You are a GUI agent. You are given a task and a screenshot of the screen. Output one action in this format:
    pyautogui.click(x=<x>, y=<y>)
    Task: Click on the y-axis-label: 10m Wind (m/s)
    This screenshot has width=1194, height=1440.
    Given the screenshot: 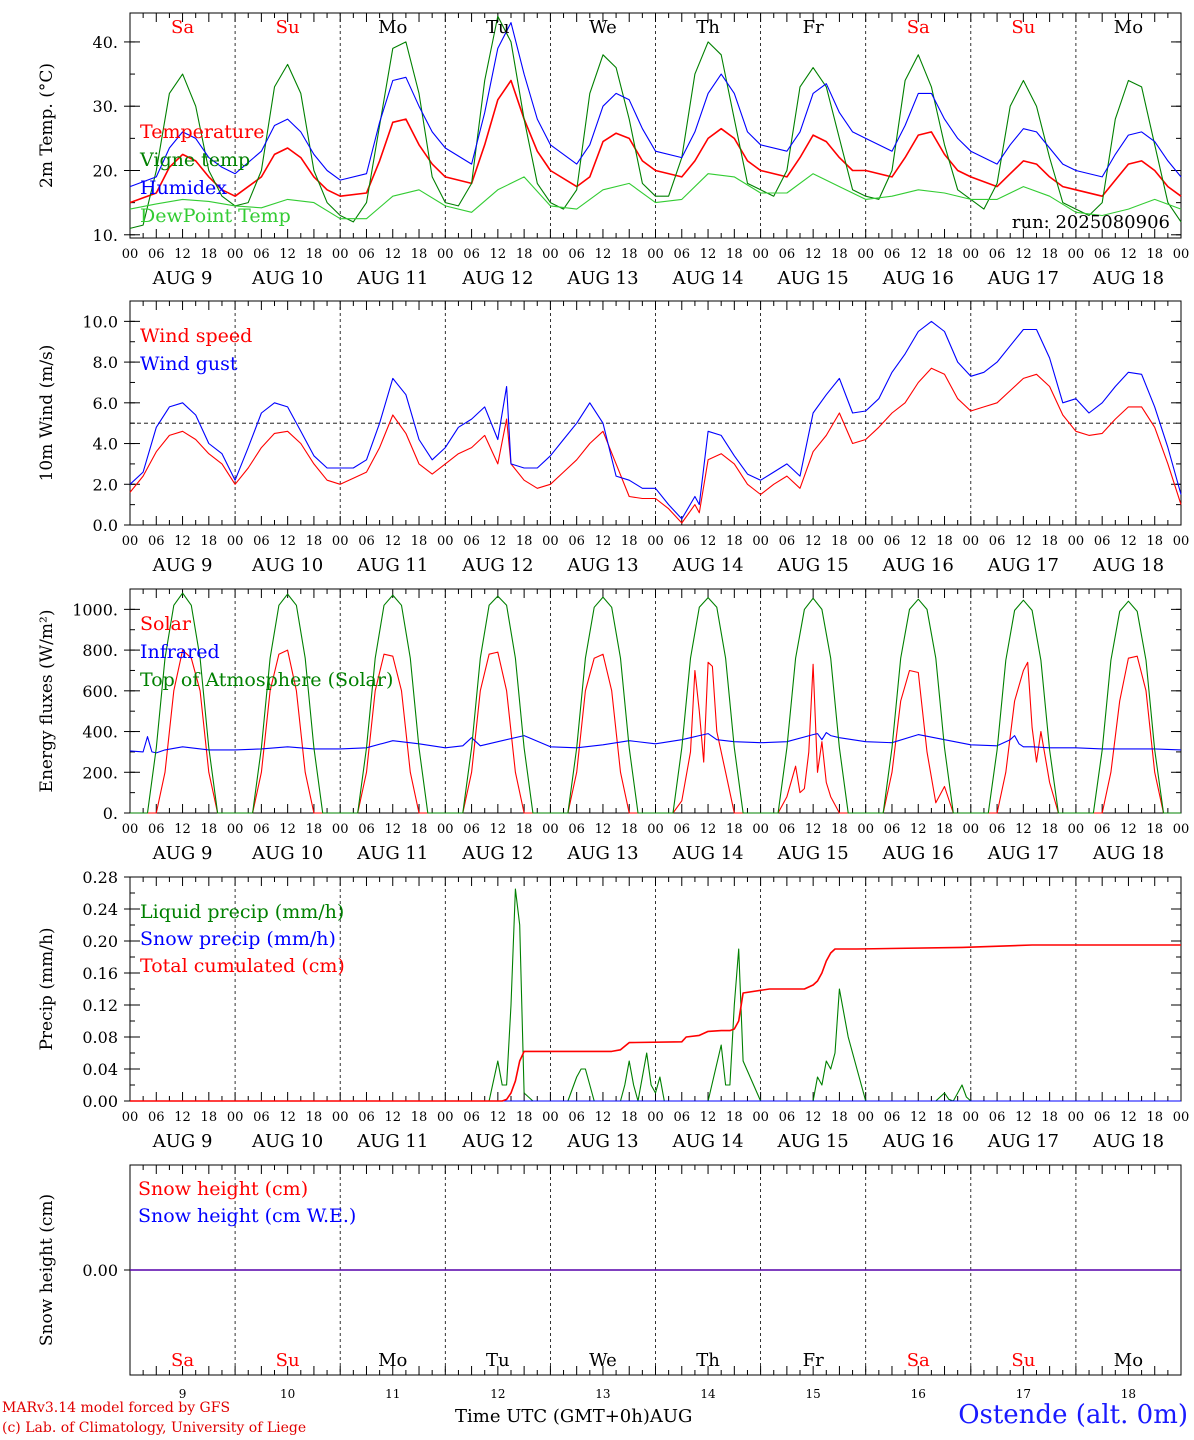 What is the action you would take?
    pyautogui.click(x=47, y=413)
    